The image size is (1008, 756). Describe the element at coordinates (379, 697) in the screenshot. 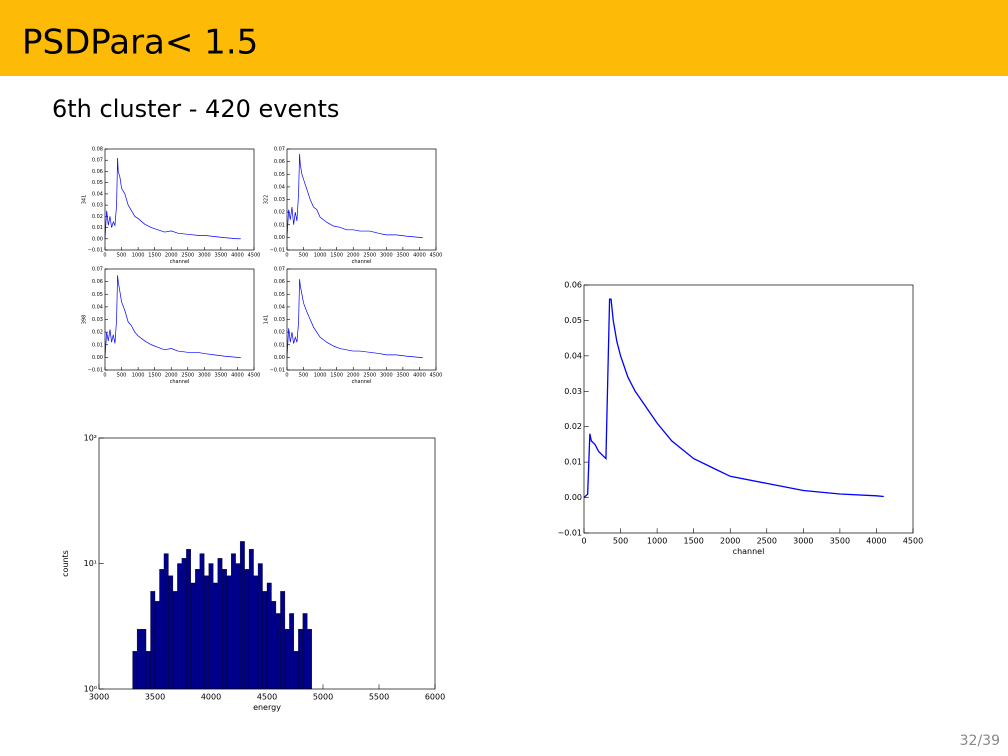

I see `x-tick-label: 5500` at that location.